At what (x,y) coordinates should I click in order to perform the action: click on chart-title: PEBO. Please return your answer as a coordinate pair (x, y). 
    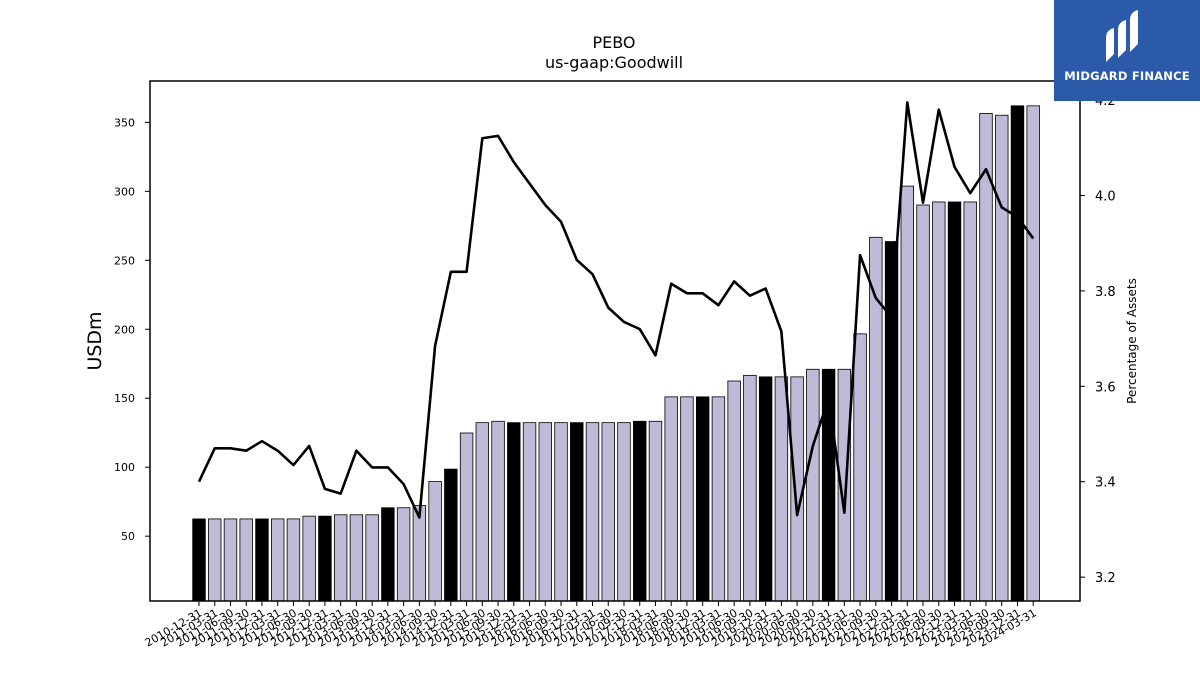
    Looking at the image, I should click on (613, 42).